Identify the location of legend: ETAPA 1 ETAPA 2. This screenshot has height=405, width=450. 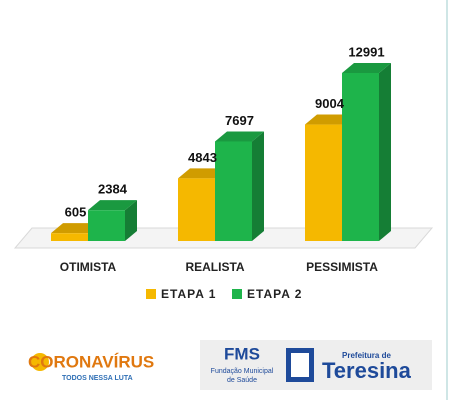
(224, 294).